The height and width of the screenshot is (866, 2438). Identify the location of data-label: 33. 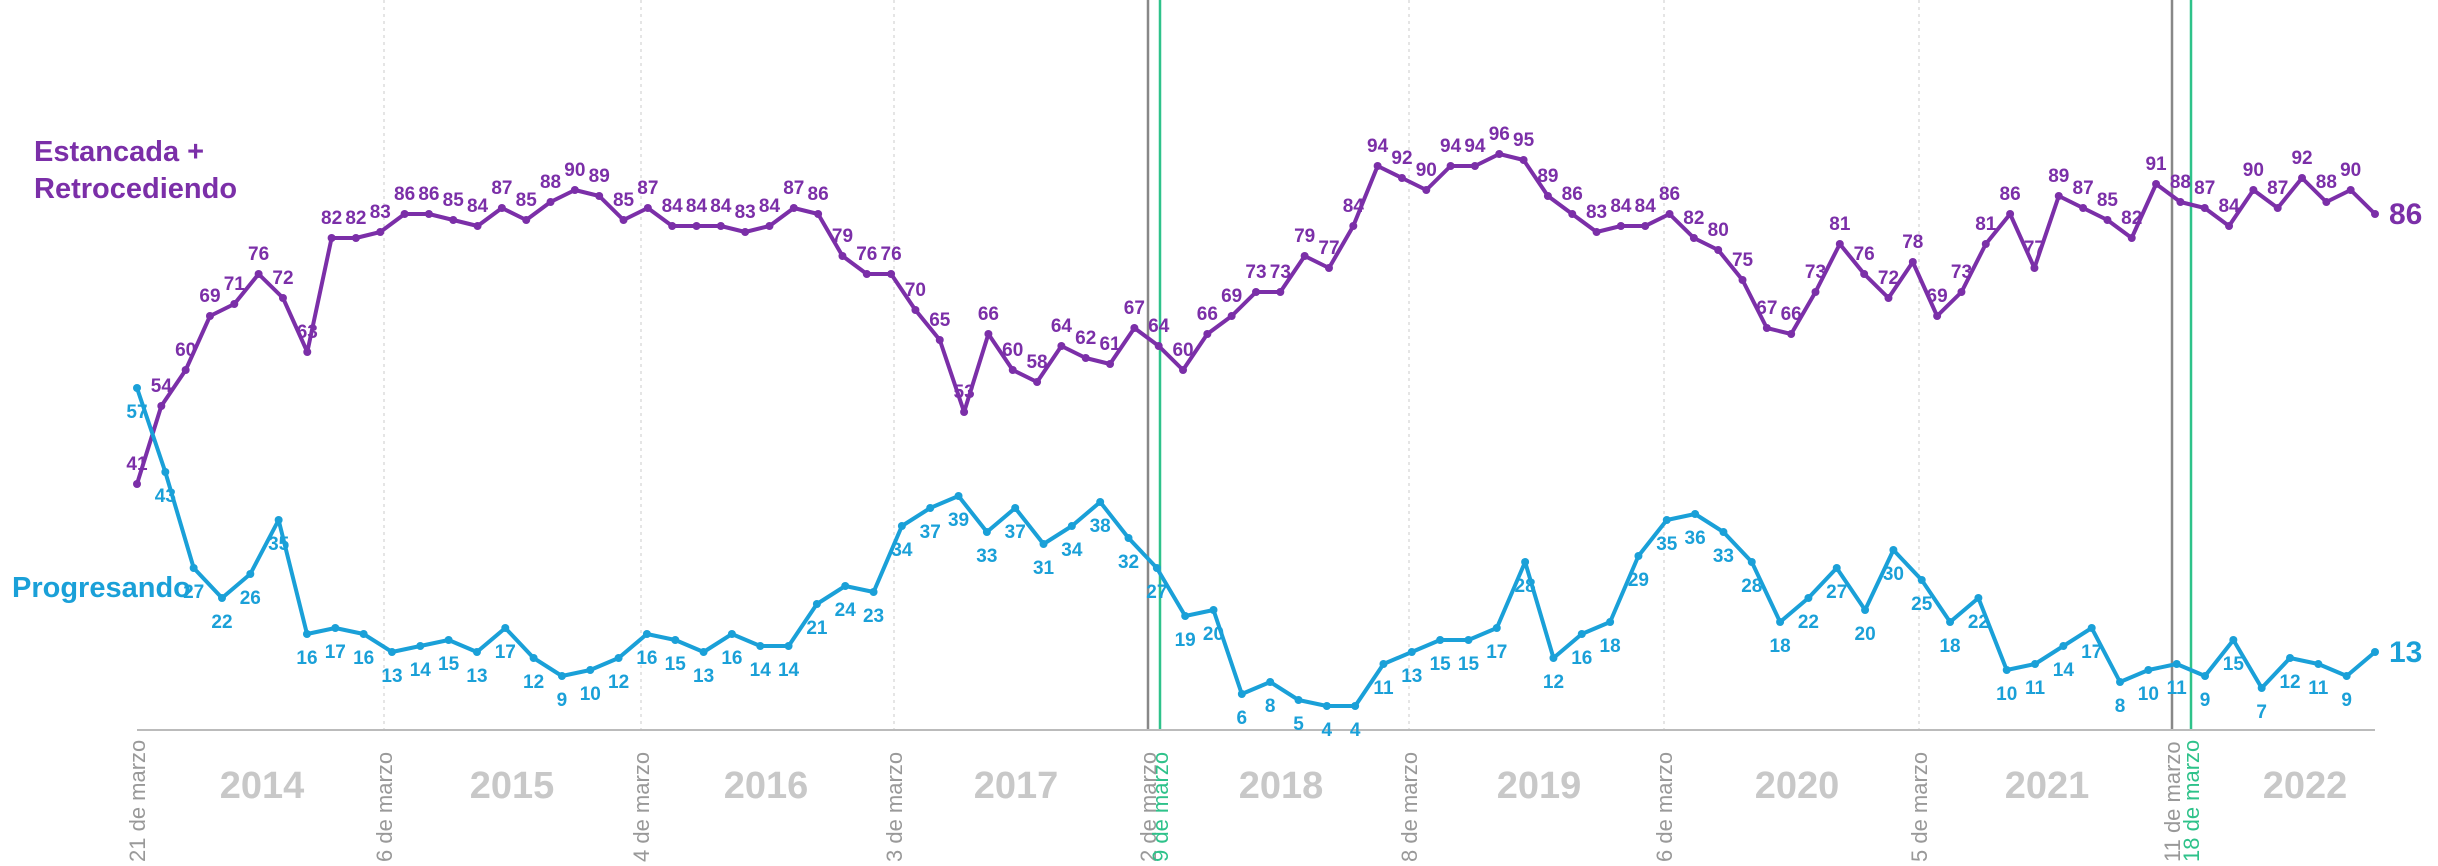
(1723, 556).